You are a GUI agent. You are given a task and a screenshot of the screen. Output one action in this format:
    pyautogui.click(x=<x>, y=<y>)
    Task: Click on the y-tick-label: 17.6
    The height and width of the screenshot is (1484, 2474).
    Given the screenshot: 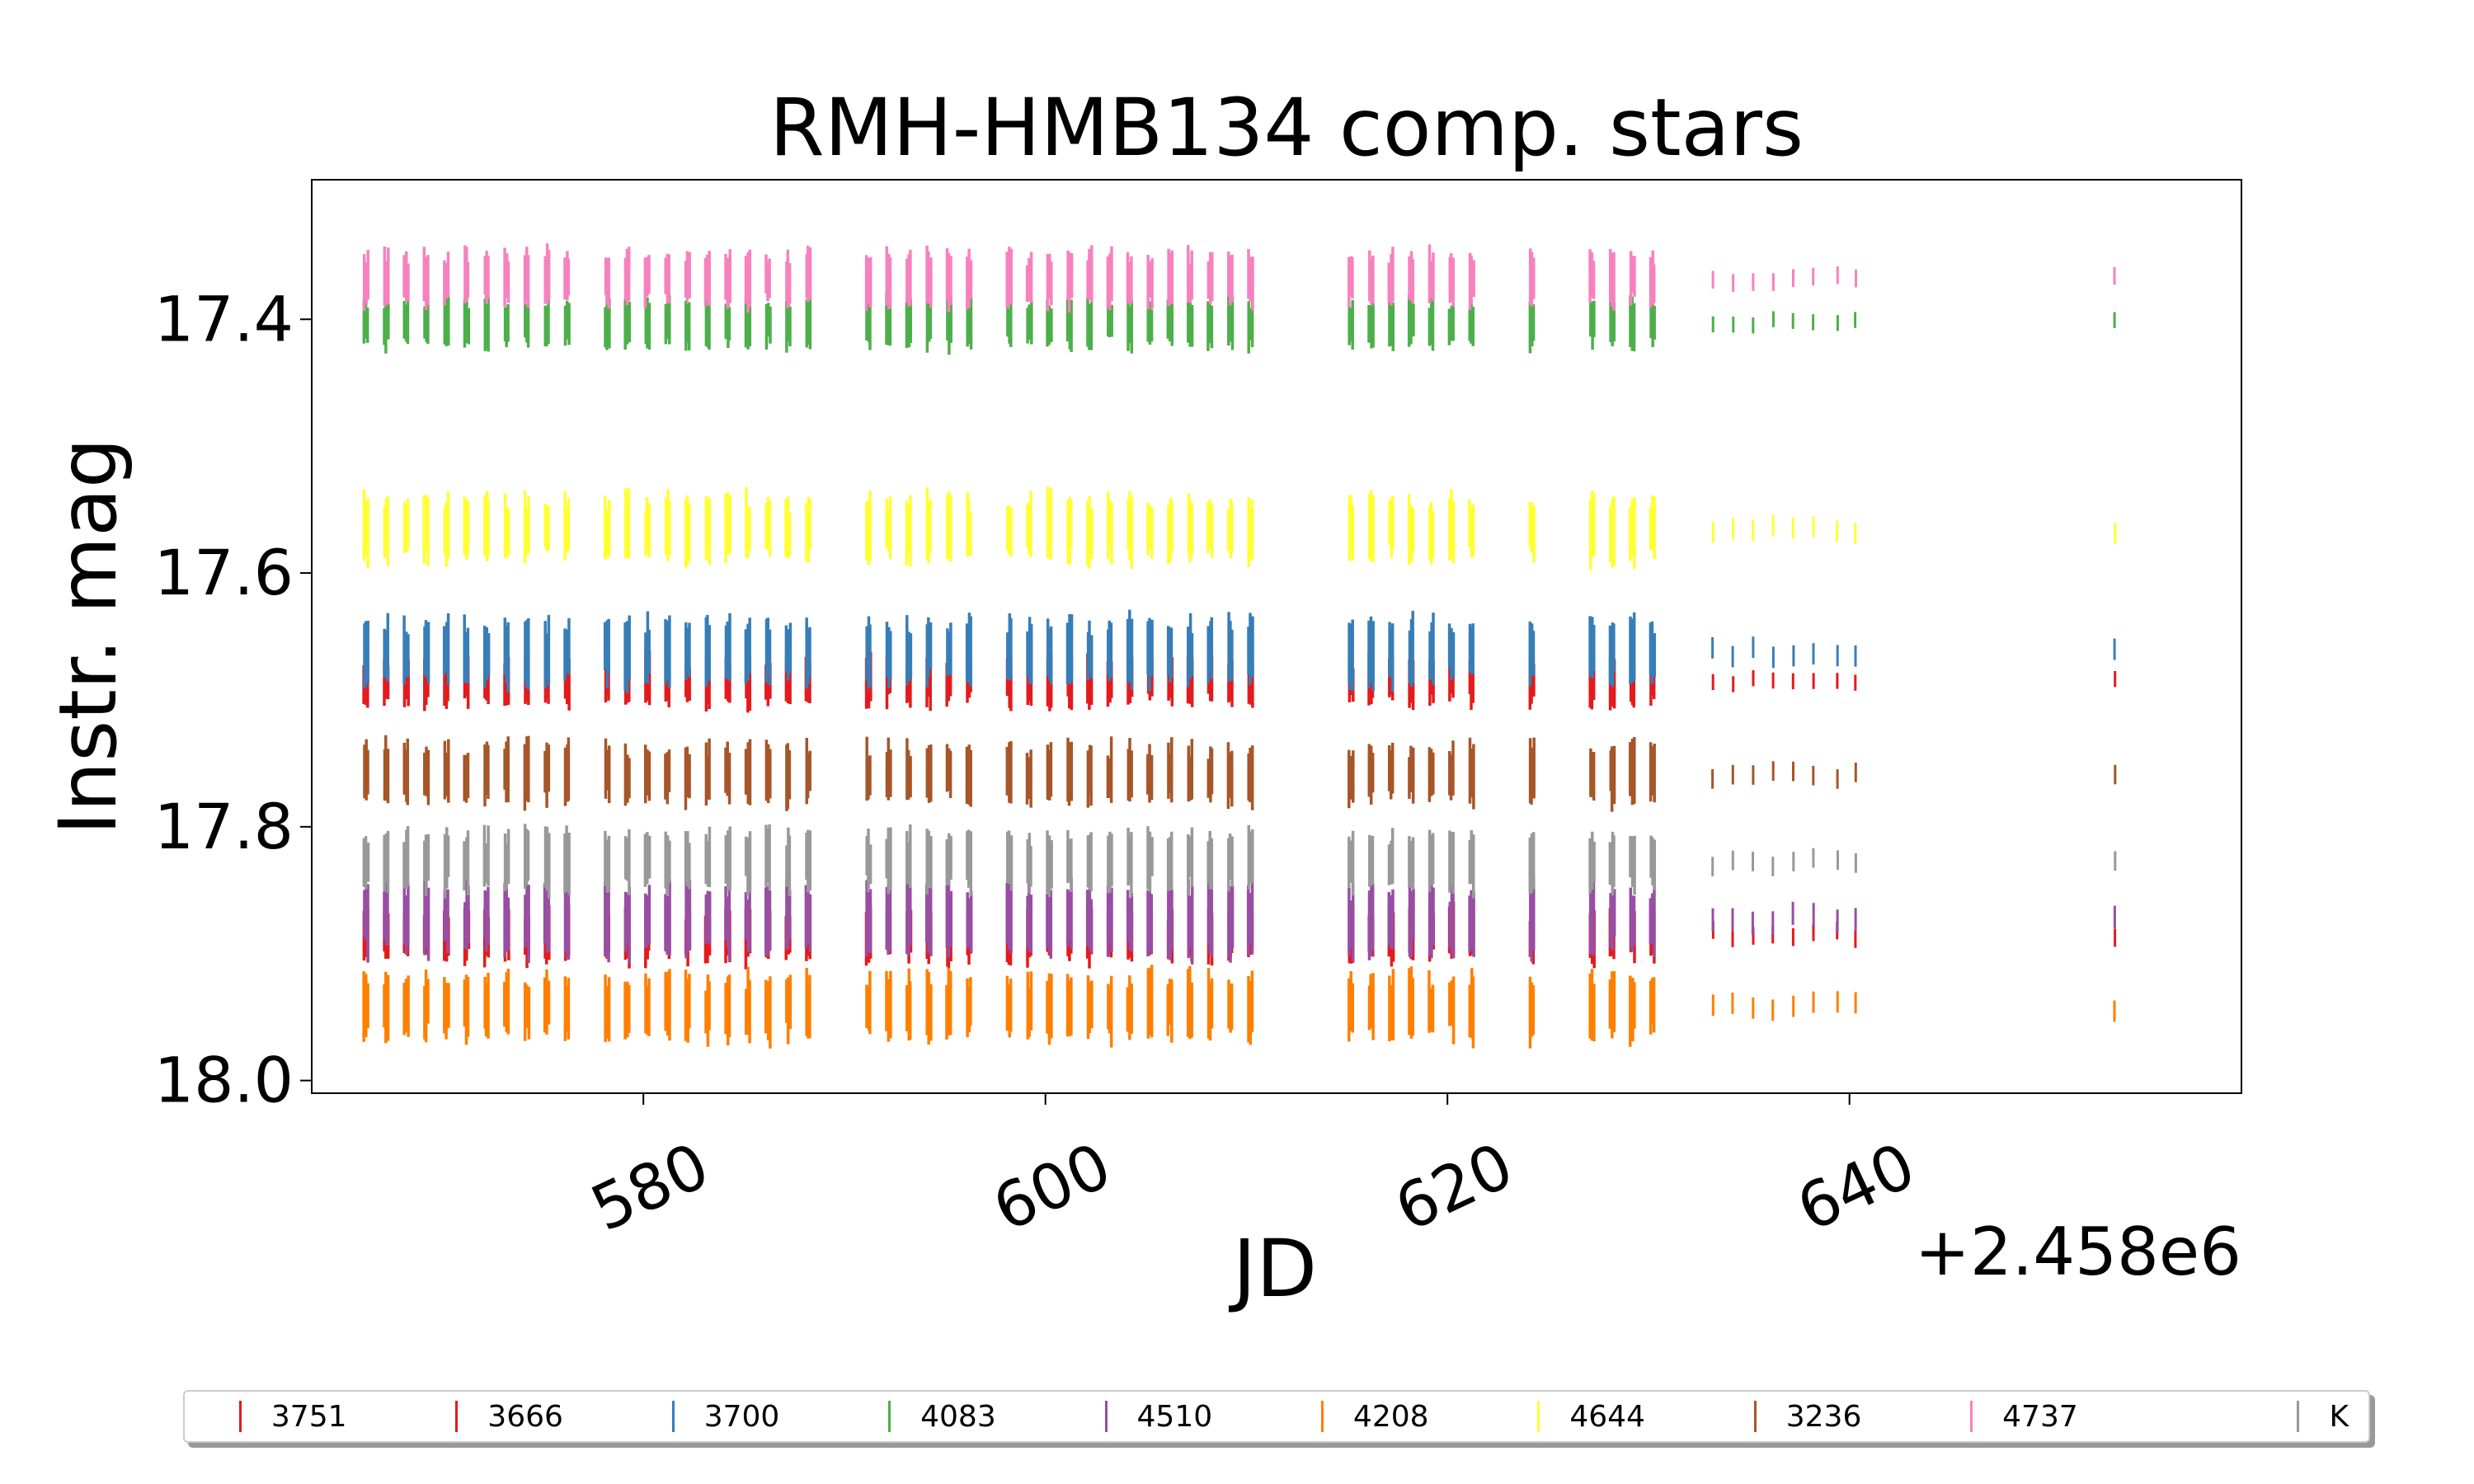 What is the action you would take?
    pyautogui.click(x=224, y=572)
    